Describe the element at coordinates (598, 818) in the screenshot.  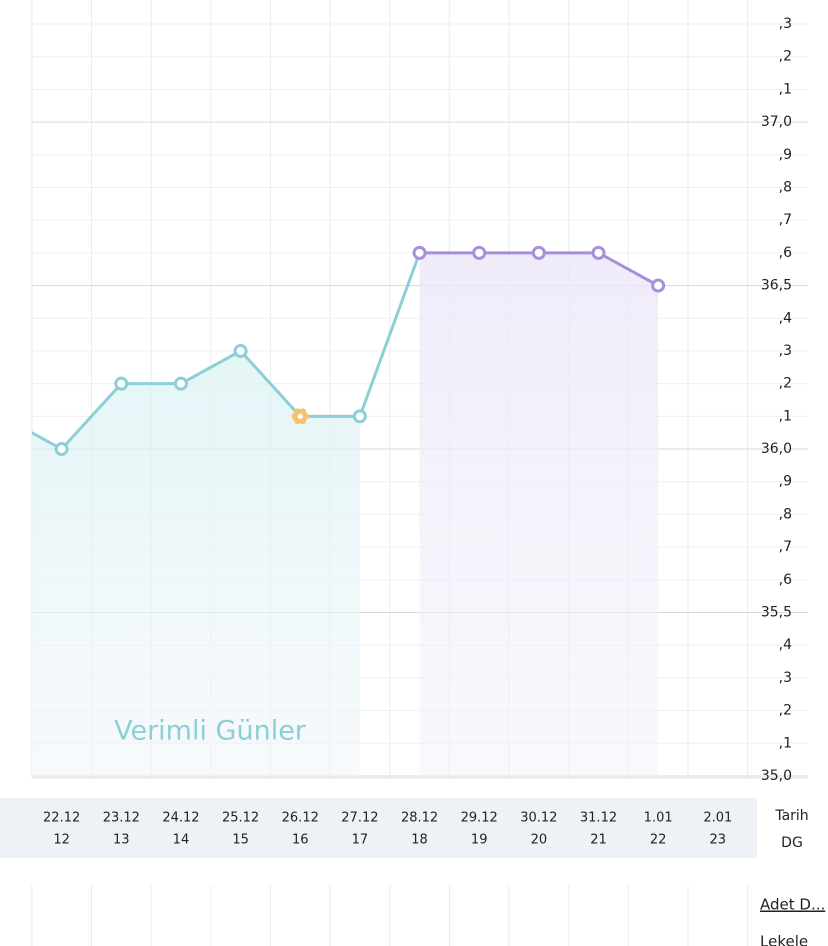
I see `x-tick-label: 31.12` at that location.